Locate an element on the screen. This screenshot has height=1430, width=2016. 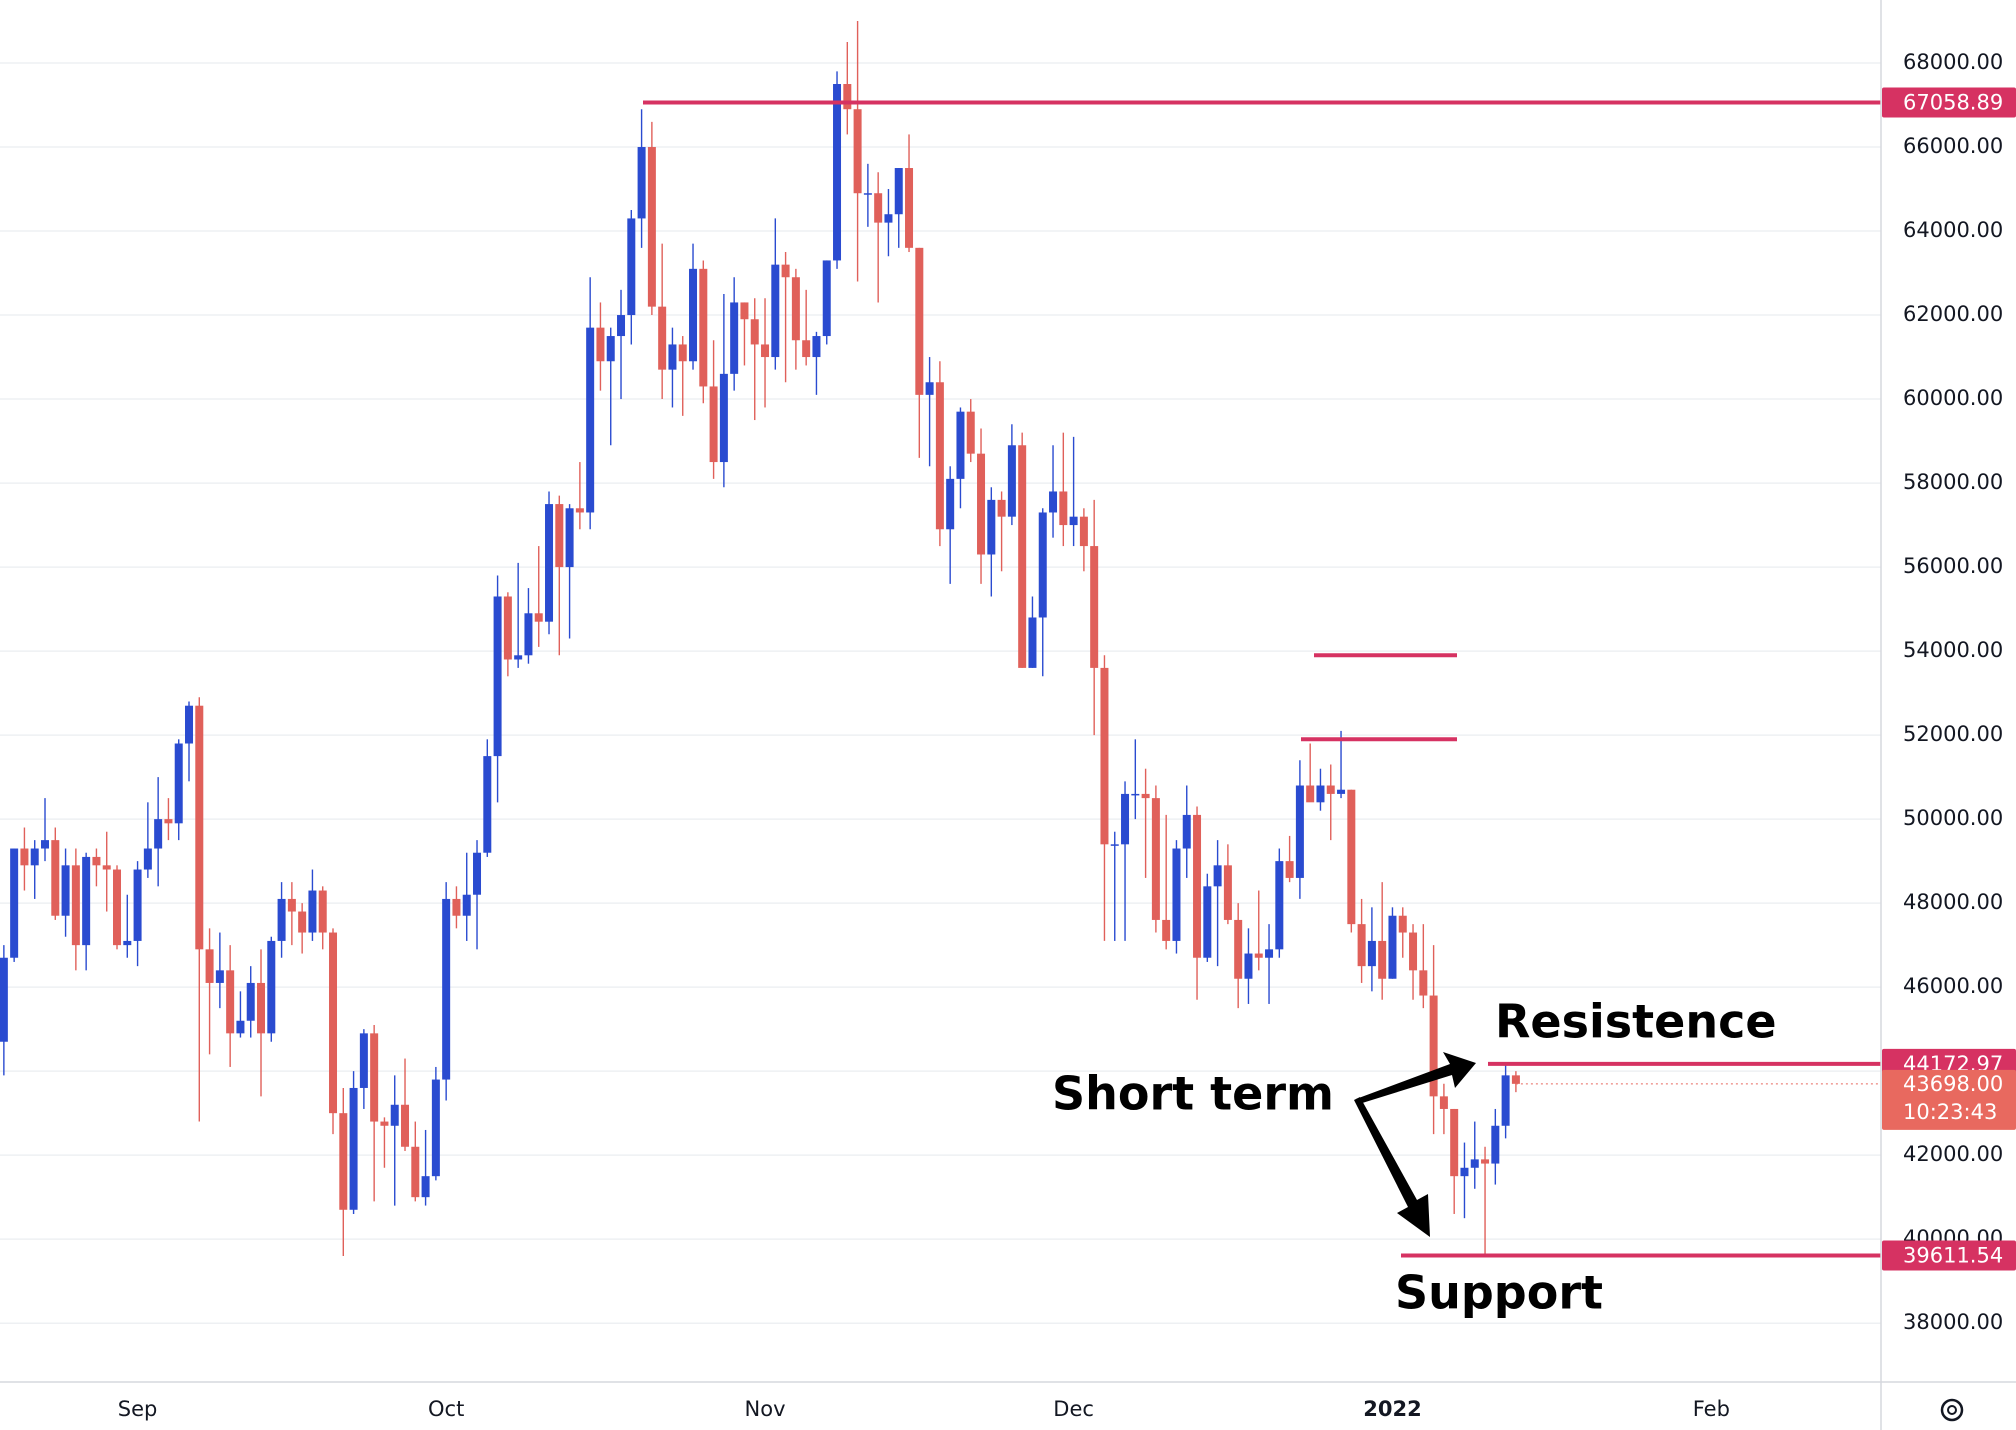
y-tick-label: 42000.00 is located at coordinates (1953, 1154).